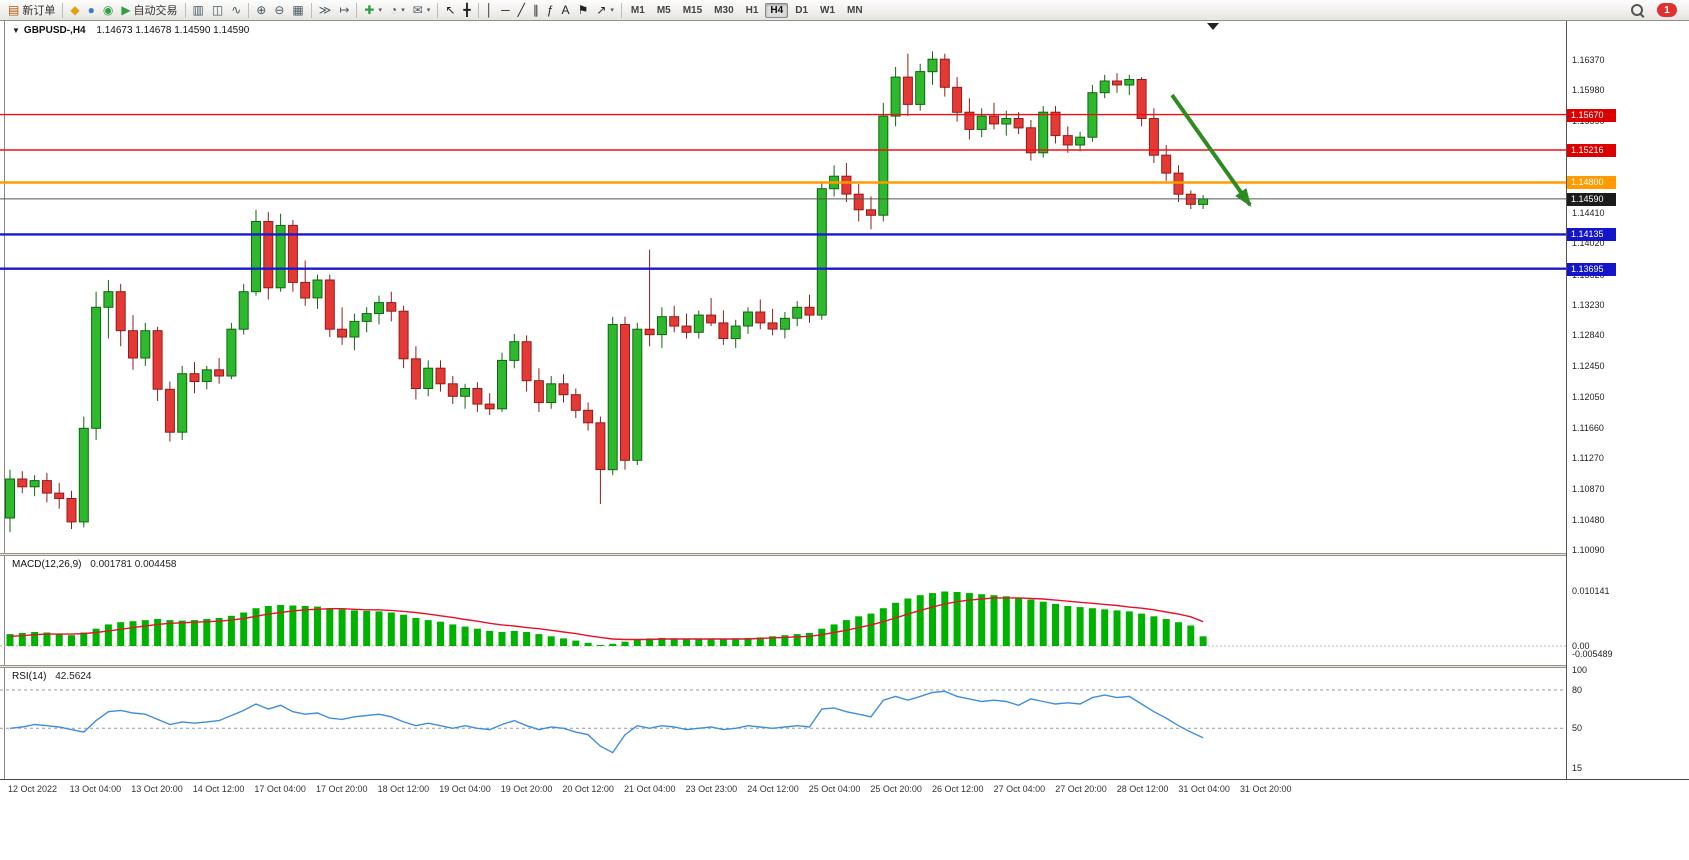 The width and height of the screenshot is (1689, 860). Describe the element at coordinates (74, 10) in the screenshot. I see `metaeditor-button: ◆` at that location.